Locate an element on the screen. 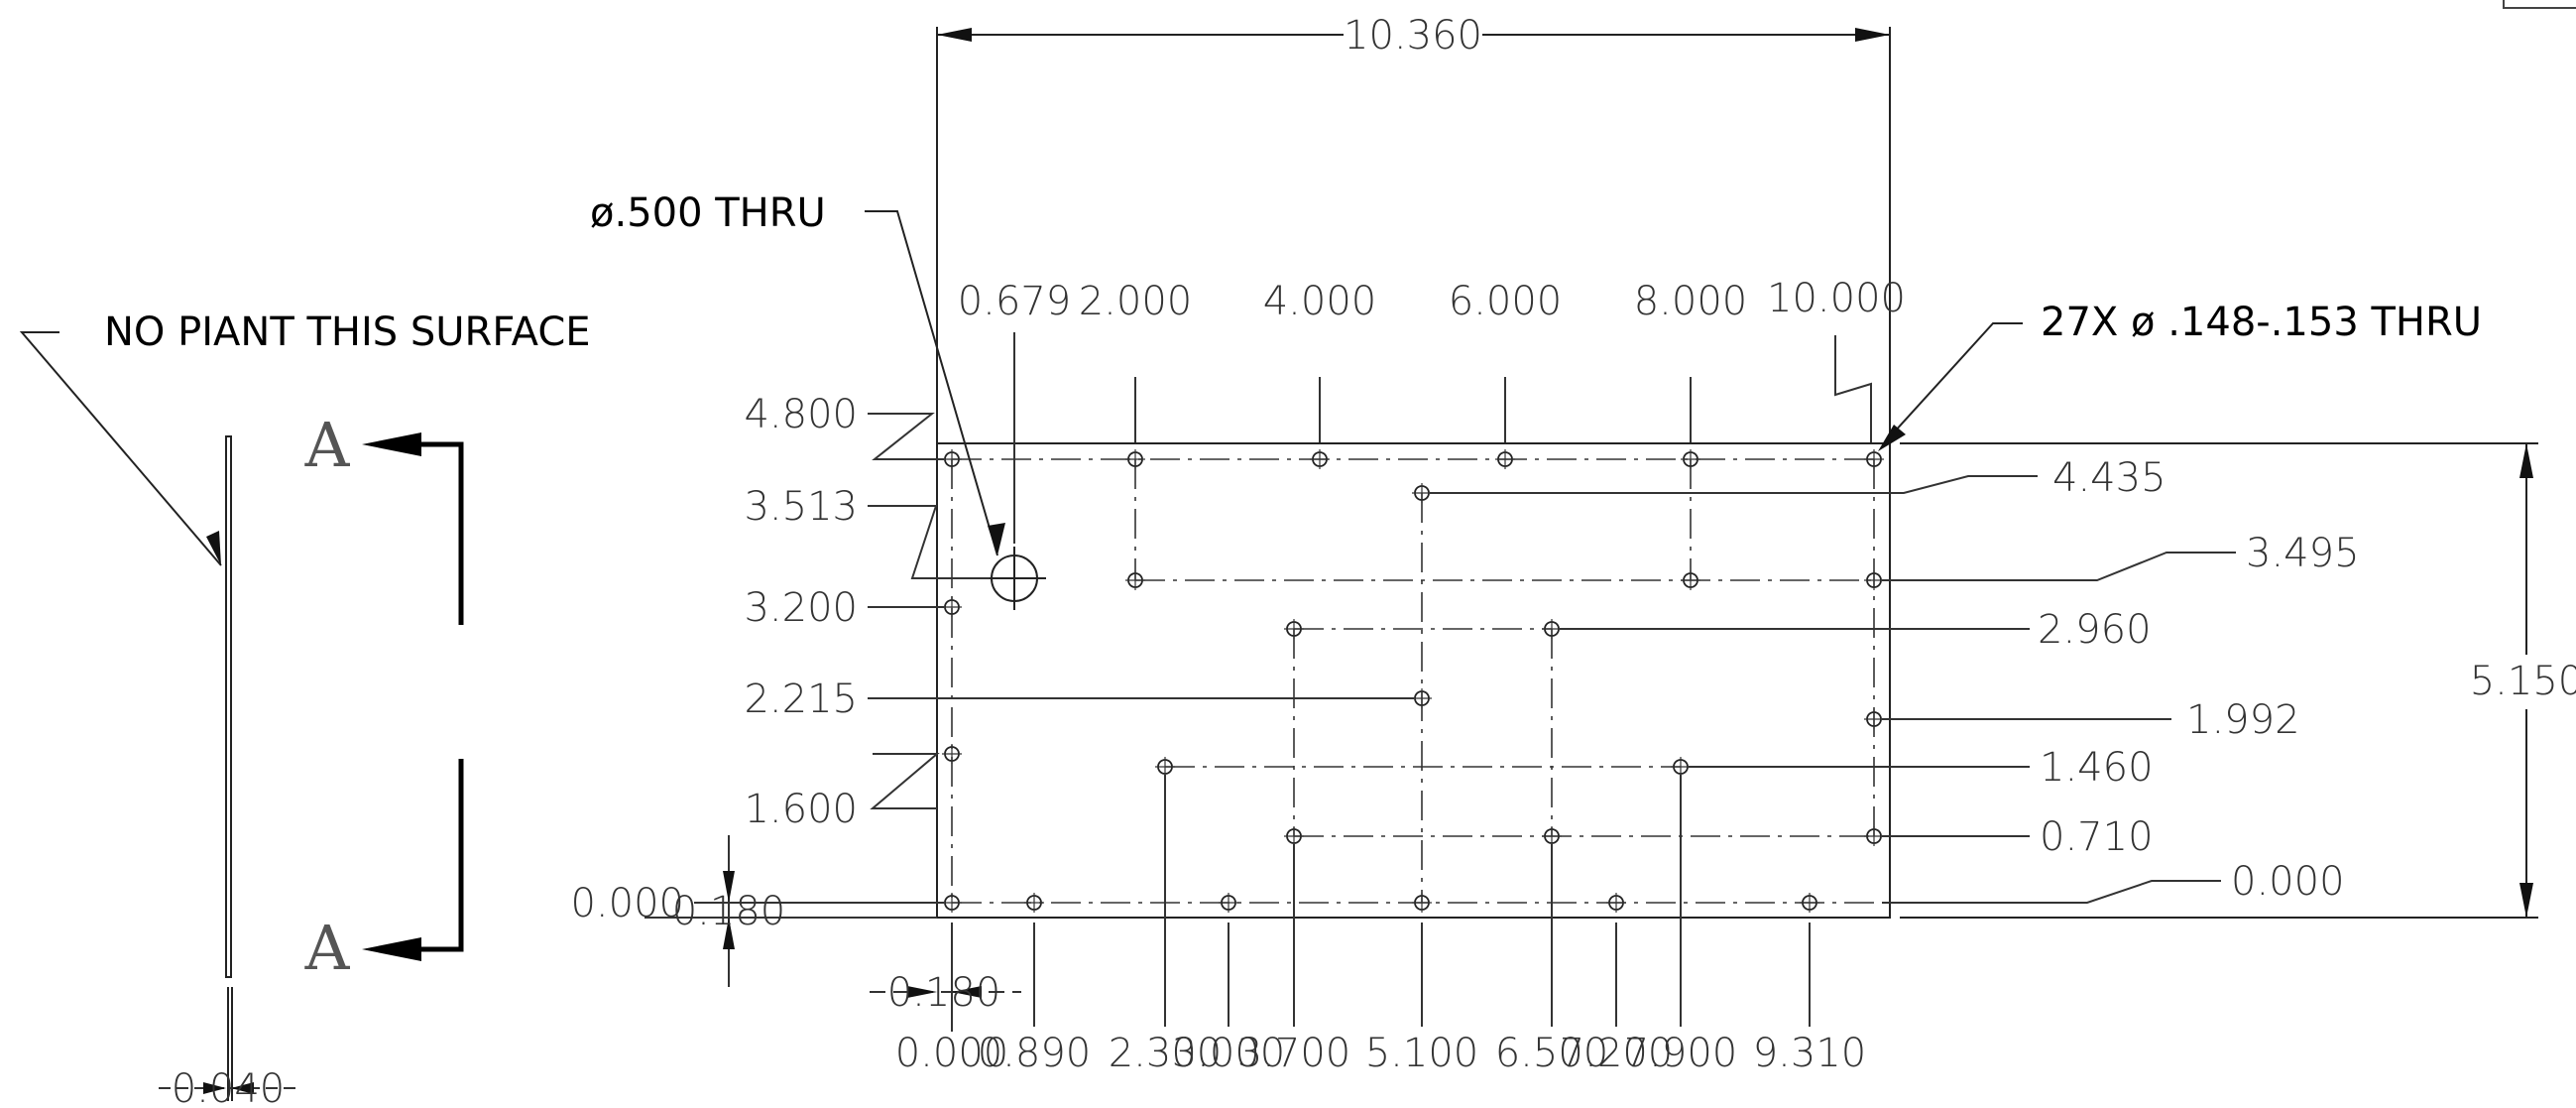 This screenshot has width=2576, height=1108. y-dim-left: 1.600 is located at coordinates (801, 809).